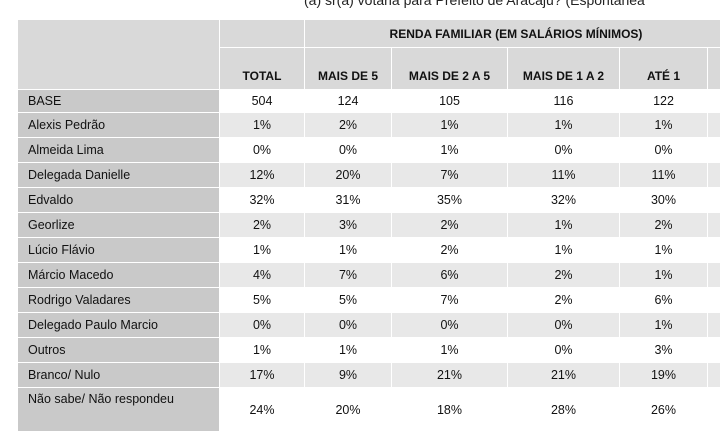 The width and height of the screenshot is (720, 443). Describe the element at coordinates (119, 55) in the screenshot. I see `header-corner` at that location.